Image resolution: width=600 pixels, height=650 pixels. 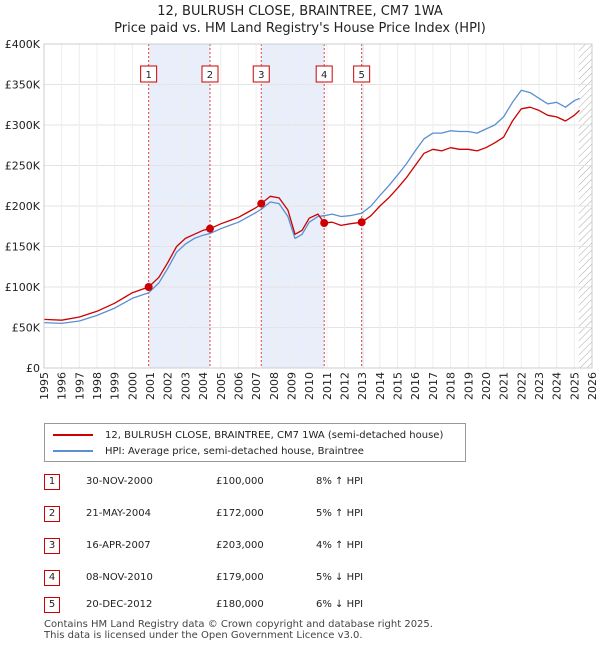 What do you see at coordinates (79, 386) in the screenshot?
I see `x-tick-label: 1997` at bounding box center [79, 386].